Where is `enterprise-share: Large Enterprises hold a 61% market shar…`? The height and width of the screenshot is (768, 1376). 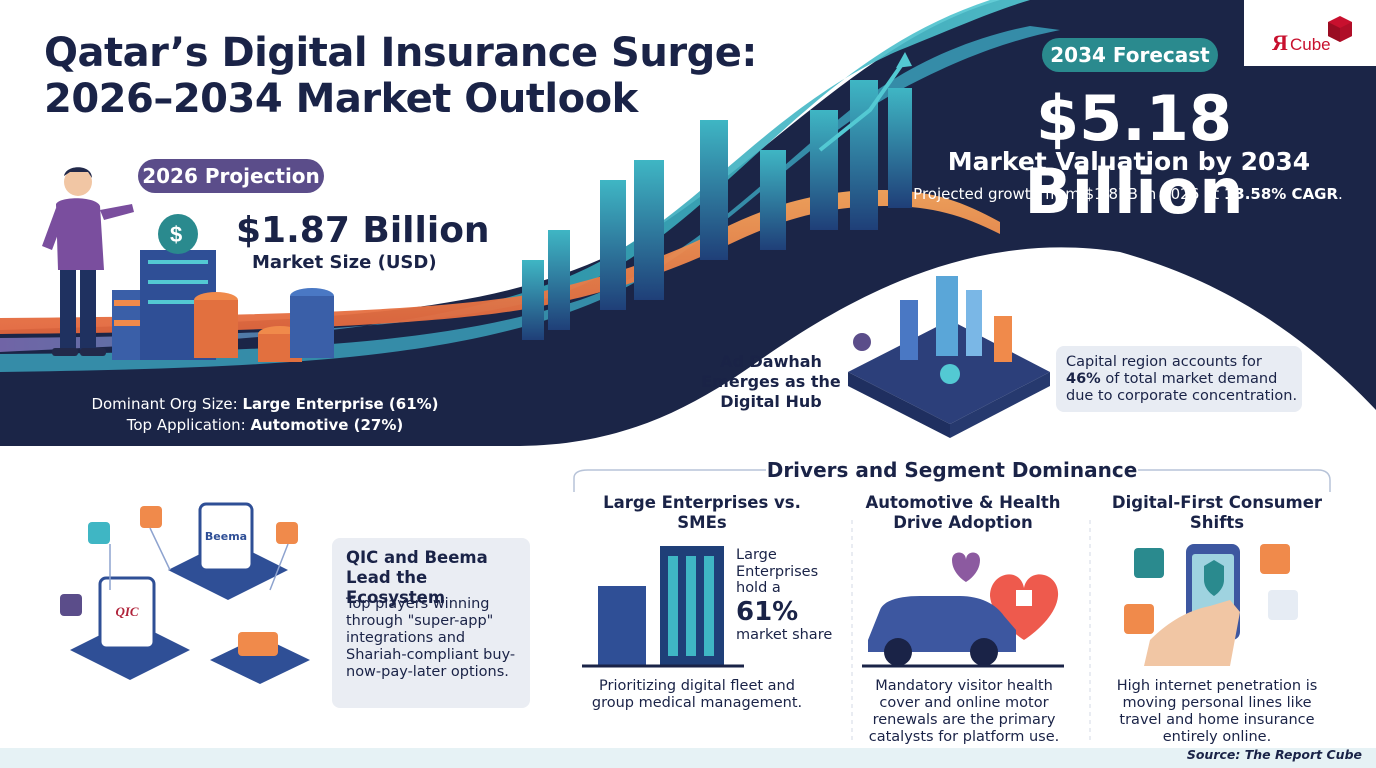 enterprise-share: Large Enterprises hold a 61% market shar… is located at coordinates (786, 595).